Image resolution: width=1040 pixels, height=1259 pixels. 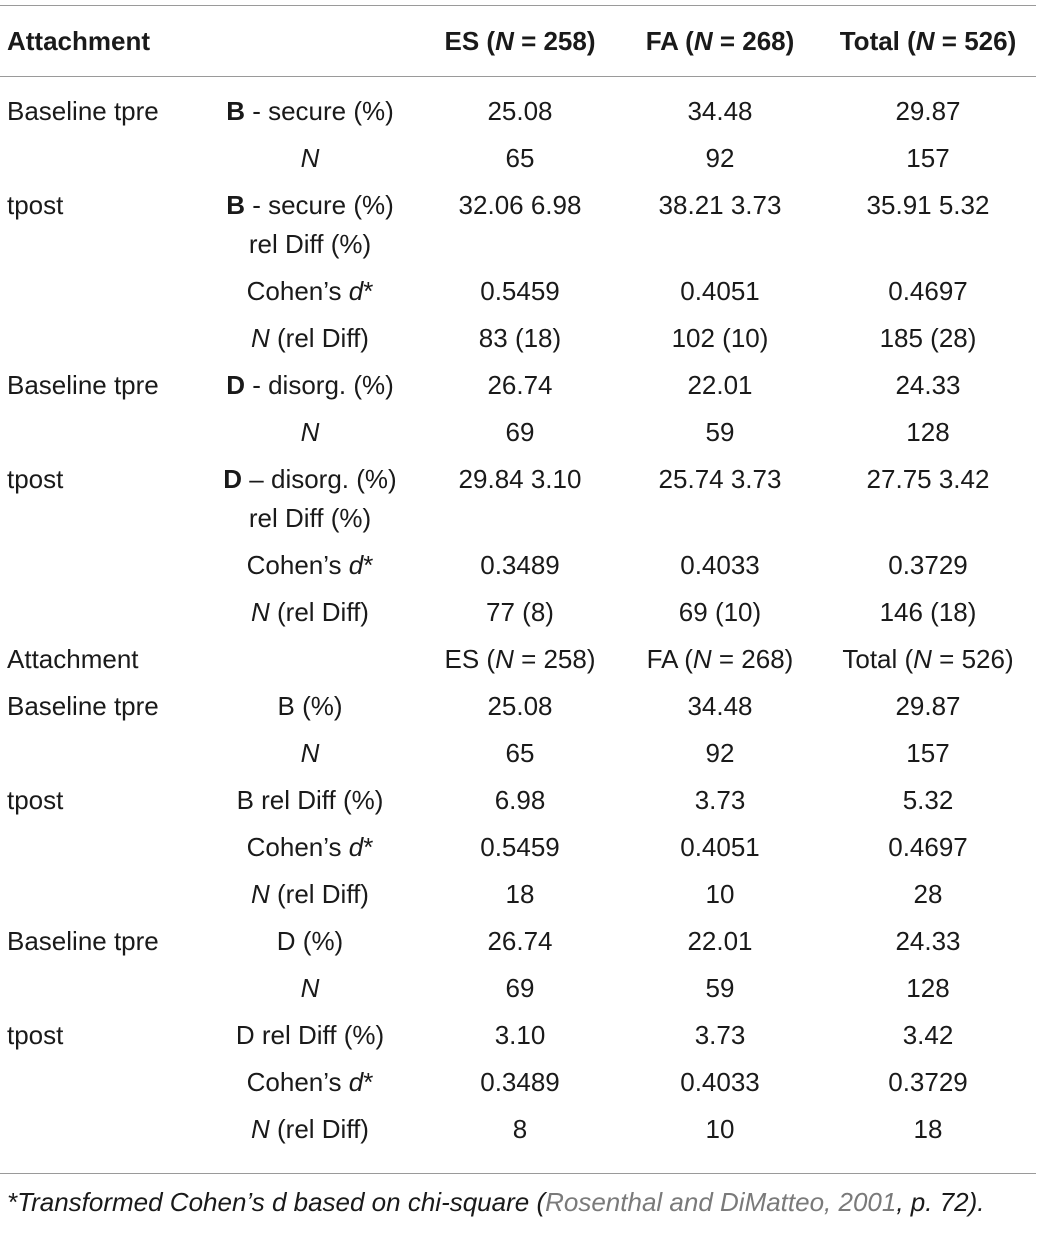 I want to click on cell-es: 83 (18), so click(x=520, y=338).